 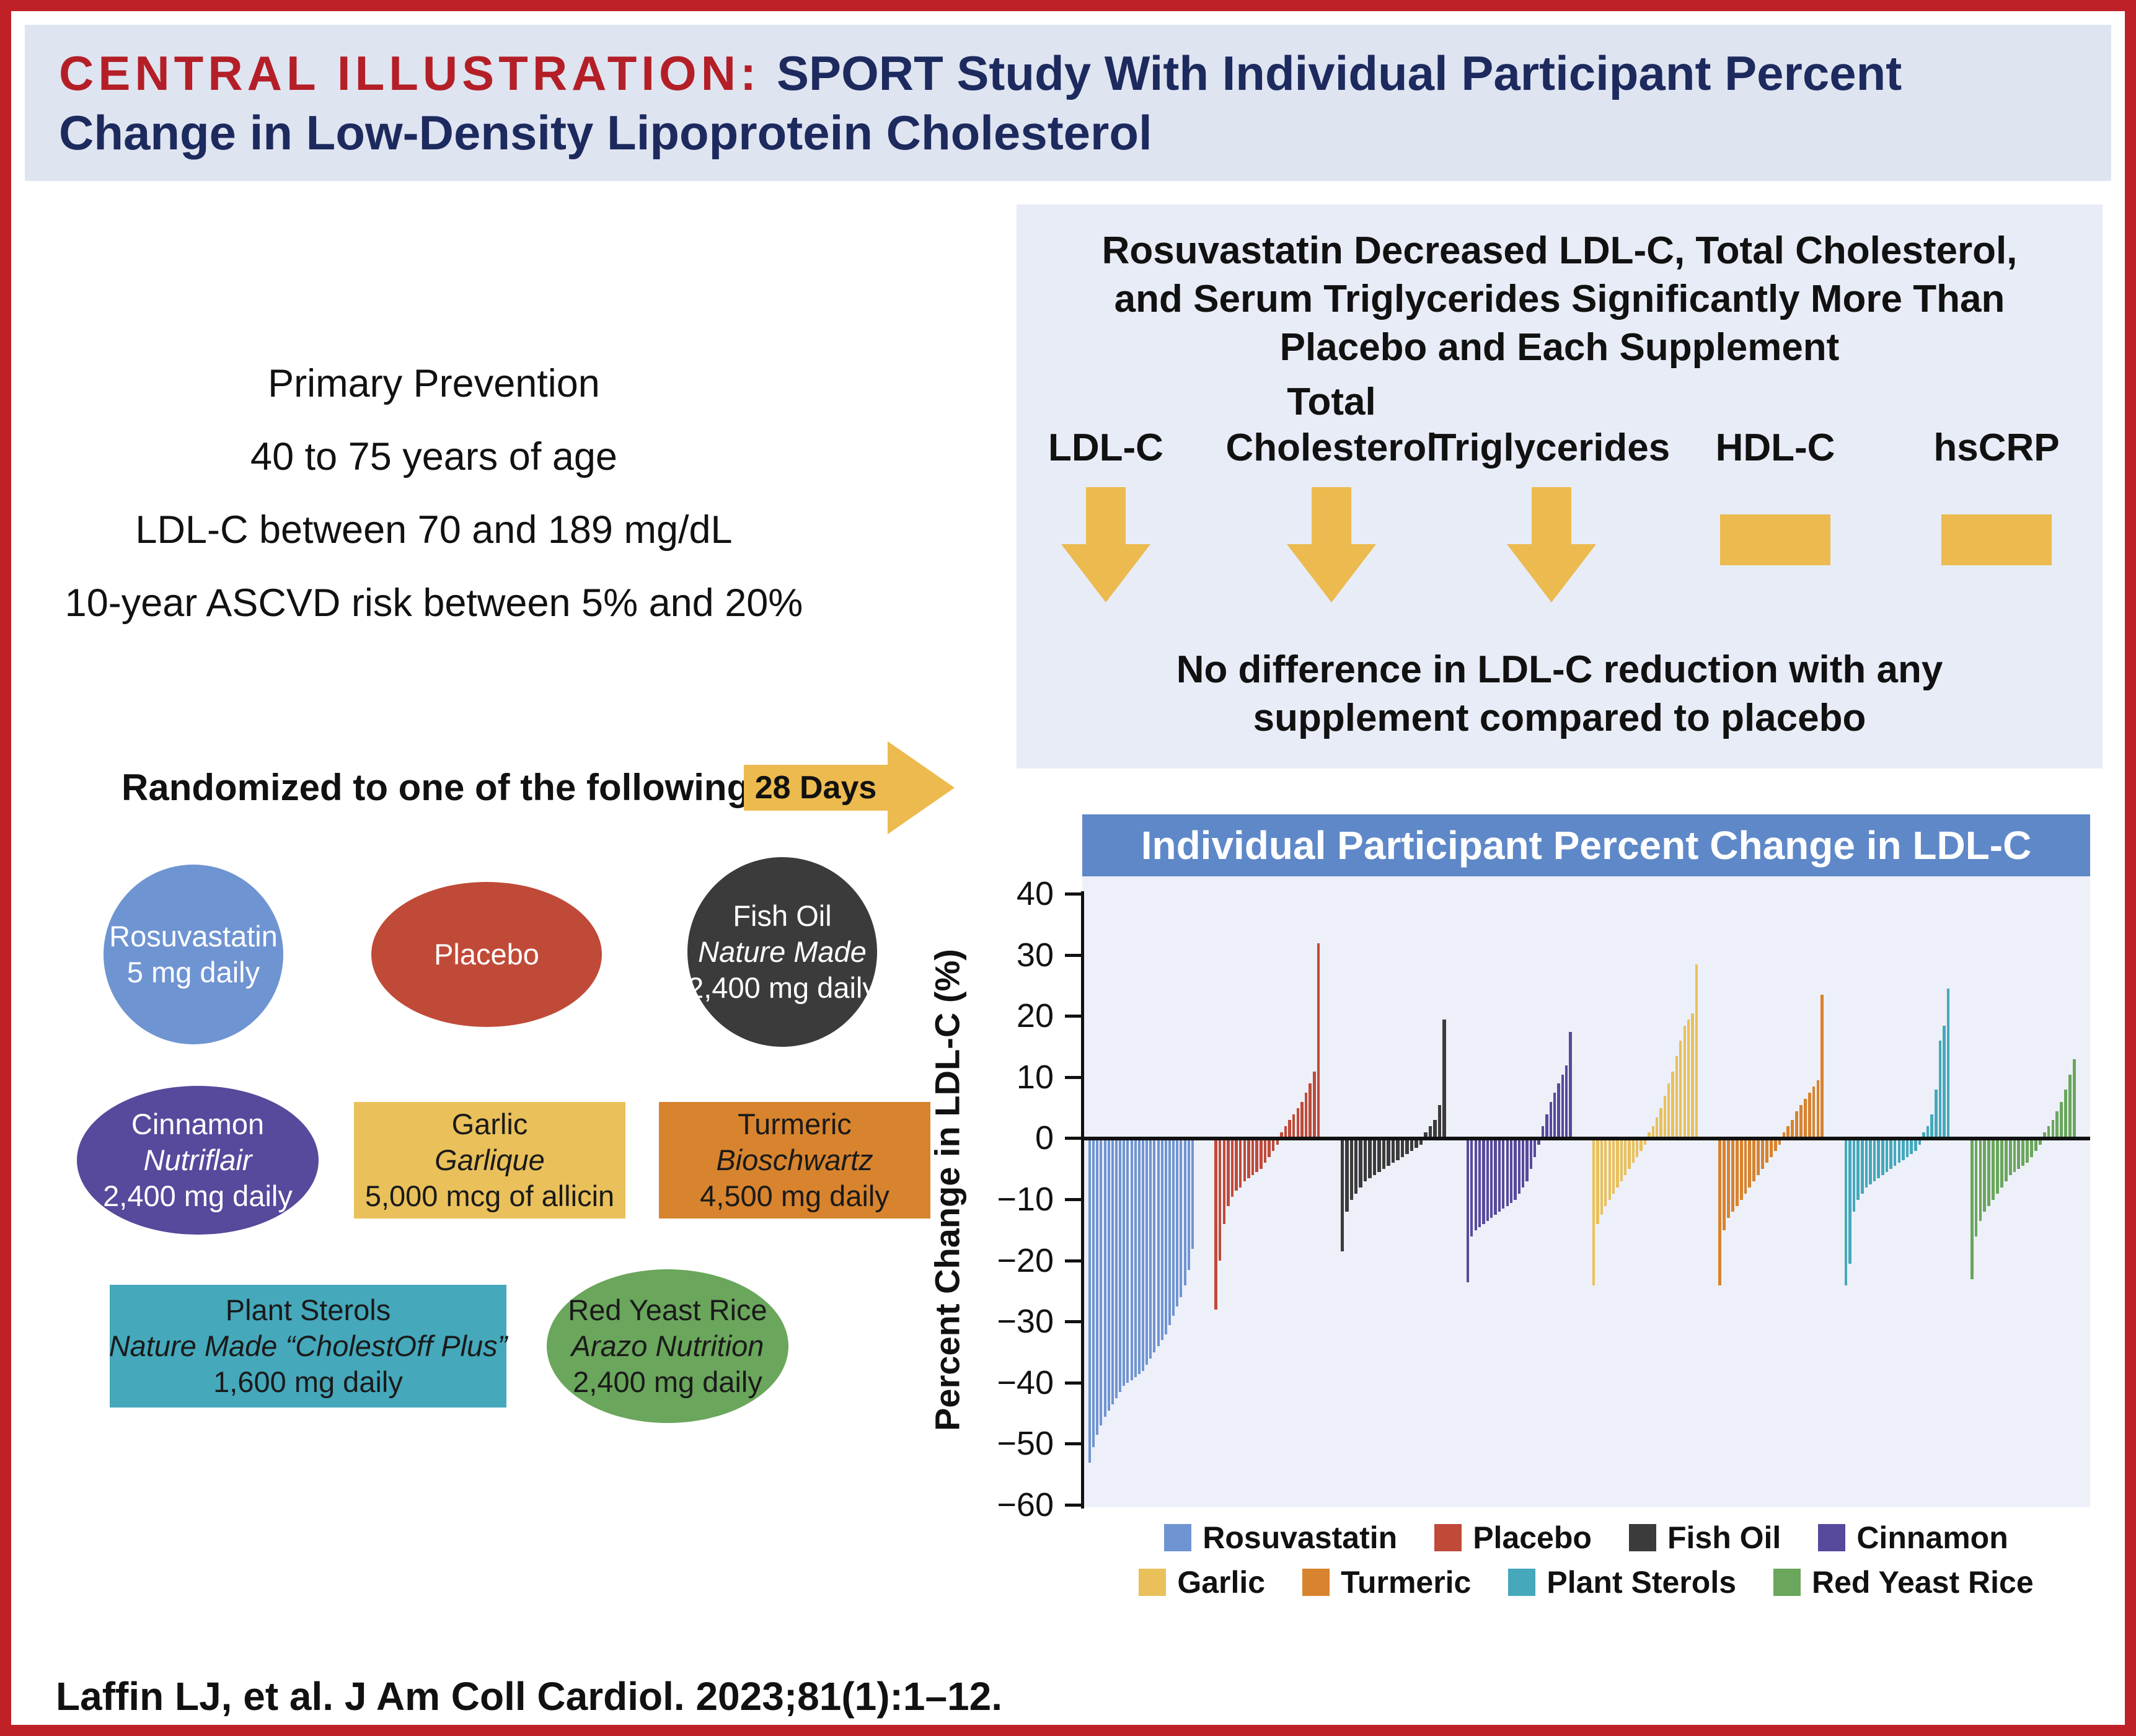 I want to click on treatment-cinnamon: Cinnamon Nutriflair 2,400 mg daily, so click(x=198, y=1160).